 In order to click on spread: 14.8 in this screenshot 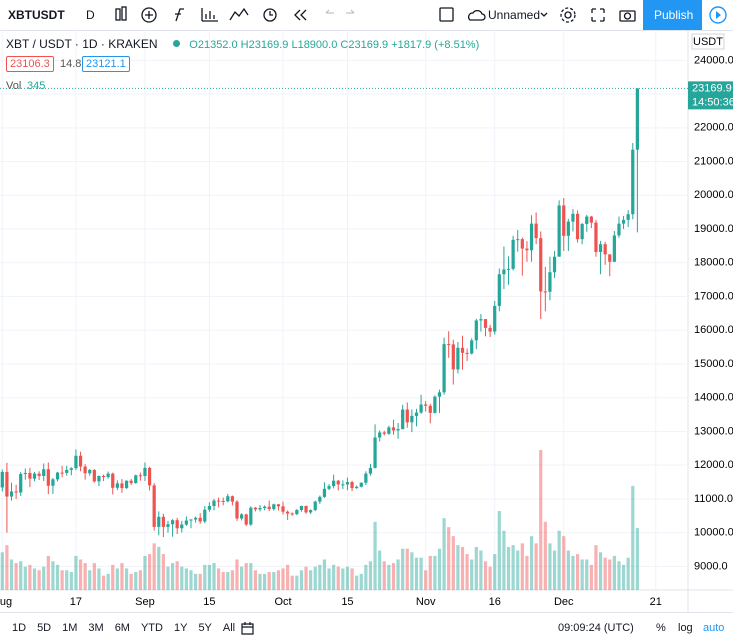, I will do `click(71, 64)`.